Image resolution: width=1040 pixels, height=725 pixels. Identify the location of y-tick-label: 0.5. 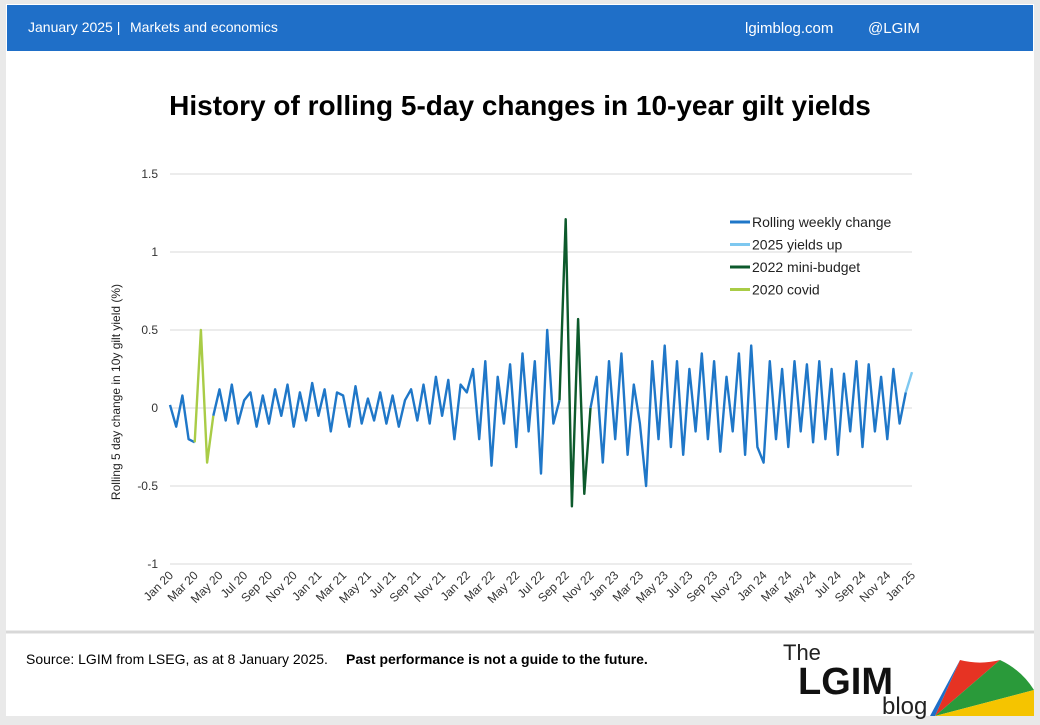
(149, 330).